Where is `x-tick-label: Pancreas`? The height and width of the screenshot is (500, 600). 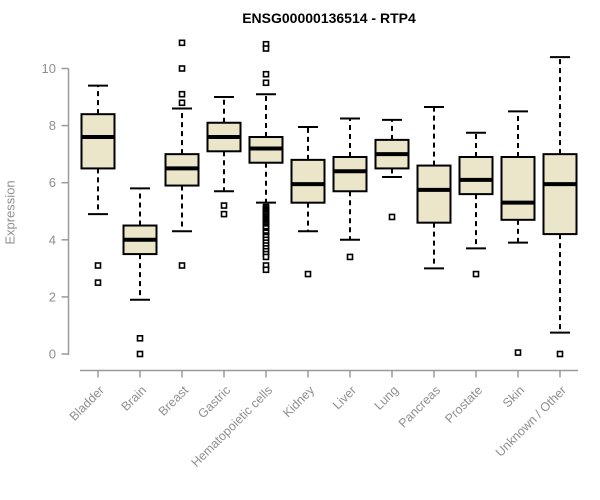
x-tick-label: Pancreas is located at coordinates (419, 406).